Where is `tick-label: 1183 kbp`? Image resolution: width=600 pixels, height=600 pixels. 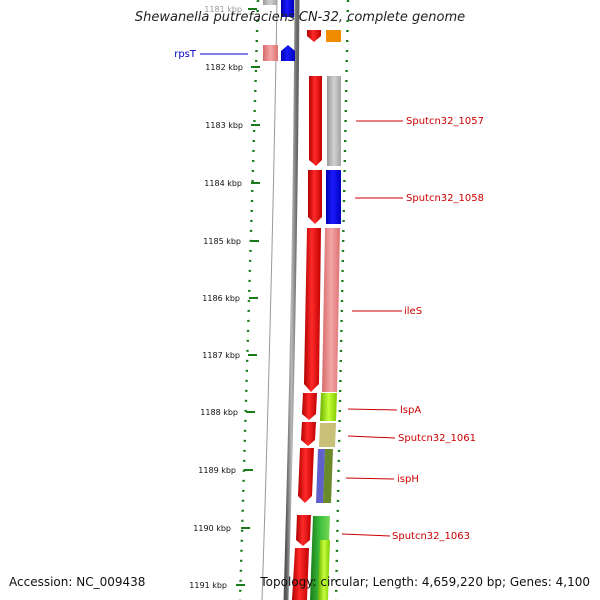 tick-label: 1183 kbp is located at coordinates (224, 125).